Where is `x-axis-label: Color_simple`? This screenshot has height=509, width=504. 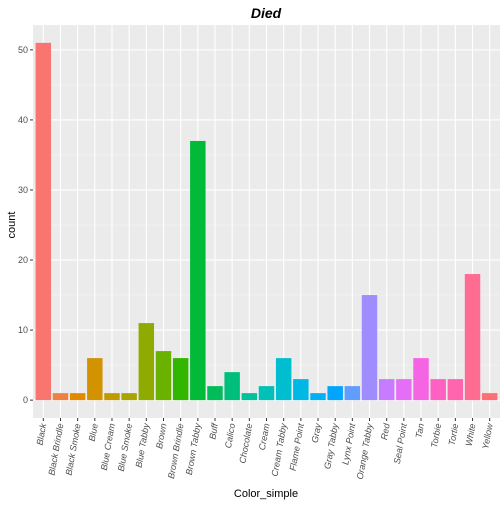 x-axis-label: Color_simple is located at coordinates (266, 494).